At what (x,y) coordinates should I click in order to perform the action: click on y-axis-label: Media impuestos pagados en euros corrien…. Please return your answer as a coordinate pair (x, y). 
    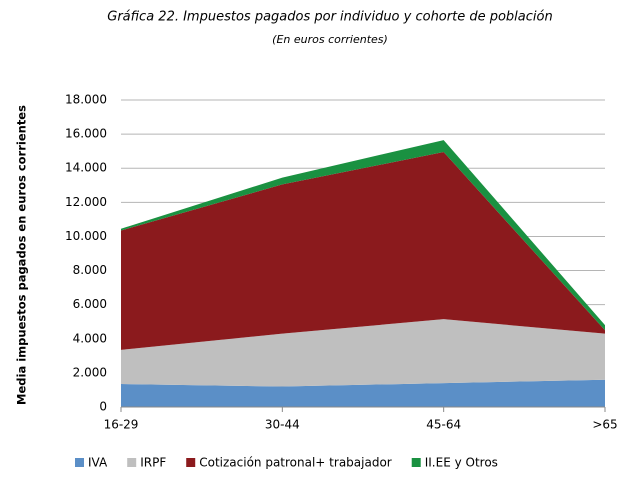
    Looking at the image, I should click on (22, 255).